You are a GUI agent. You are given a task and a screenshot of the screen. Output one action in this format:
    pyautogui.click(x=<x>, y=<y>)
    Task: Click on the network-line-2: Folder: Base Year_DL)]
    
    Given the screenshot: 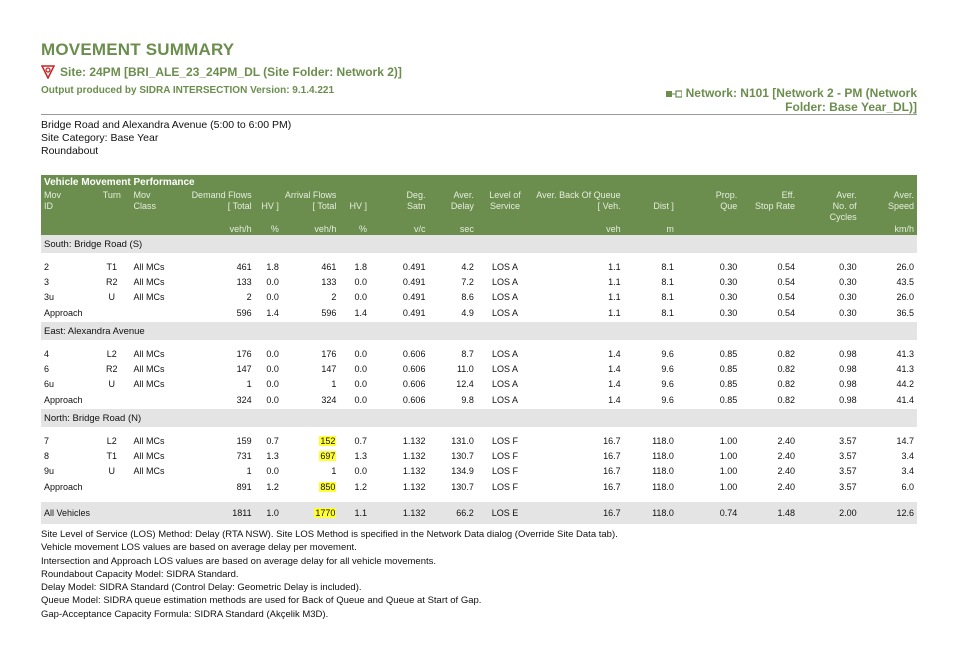 What is the action you would take?
    pyautogui.click(x=851, y=107)
    